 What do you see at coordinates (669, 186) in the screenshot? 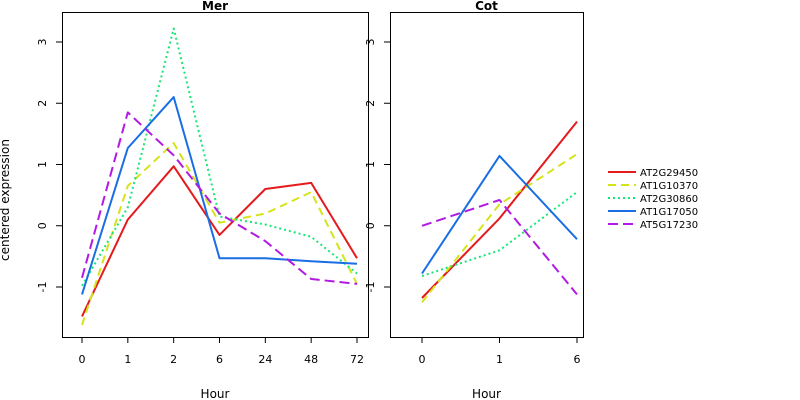
I see `legend-label-at1g10370: AT1G10370` at bounding box center [669, 186].